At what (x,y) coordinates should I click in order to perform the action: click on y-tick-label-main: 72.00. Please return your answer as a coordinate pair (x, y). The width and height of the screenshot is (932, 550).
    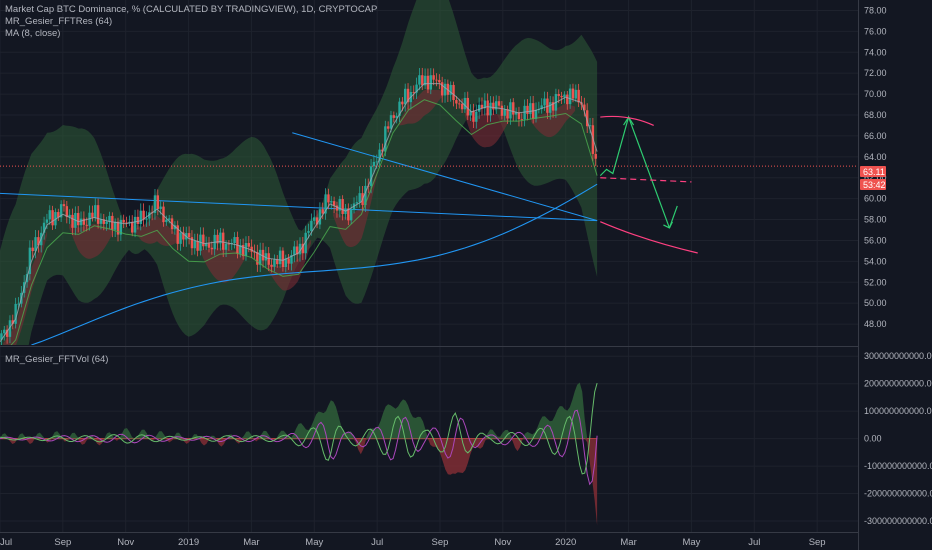
    Looking at the image, I should click on (875, 73).